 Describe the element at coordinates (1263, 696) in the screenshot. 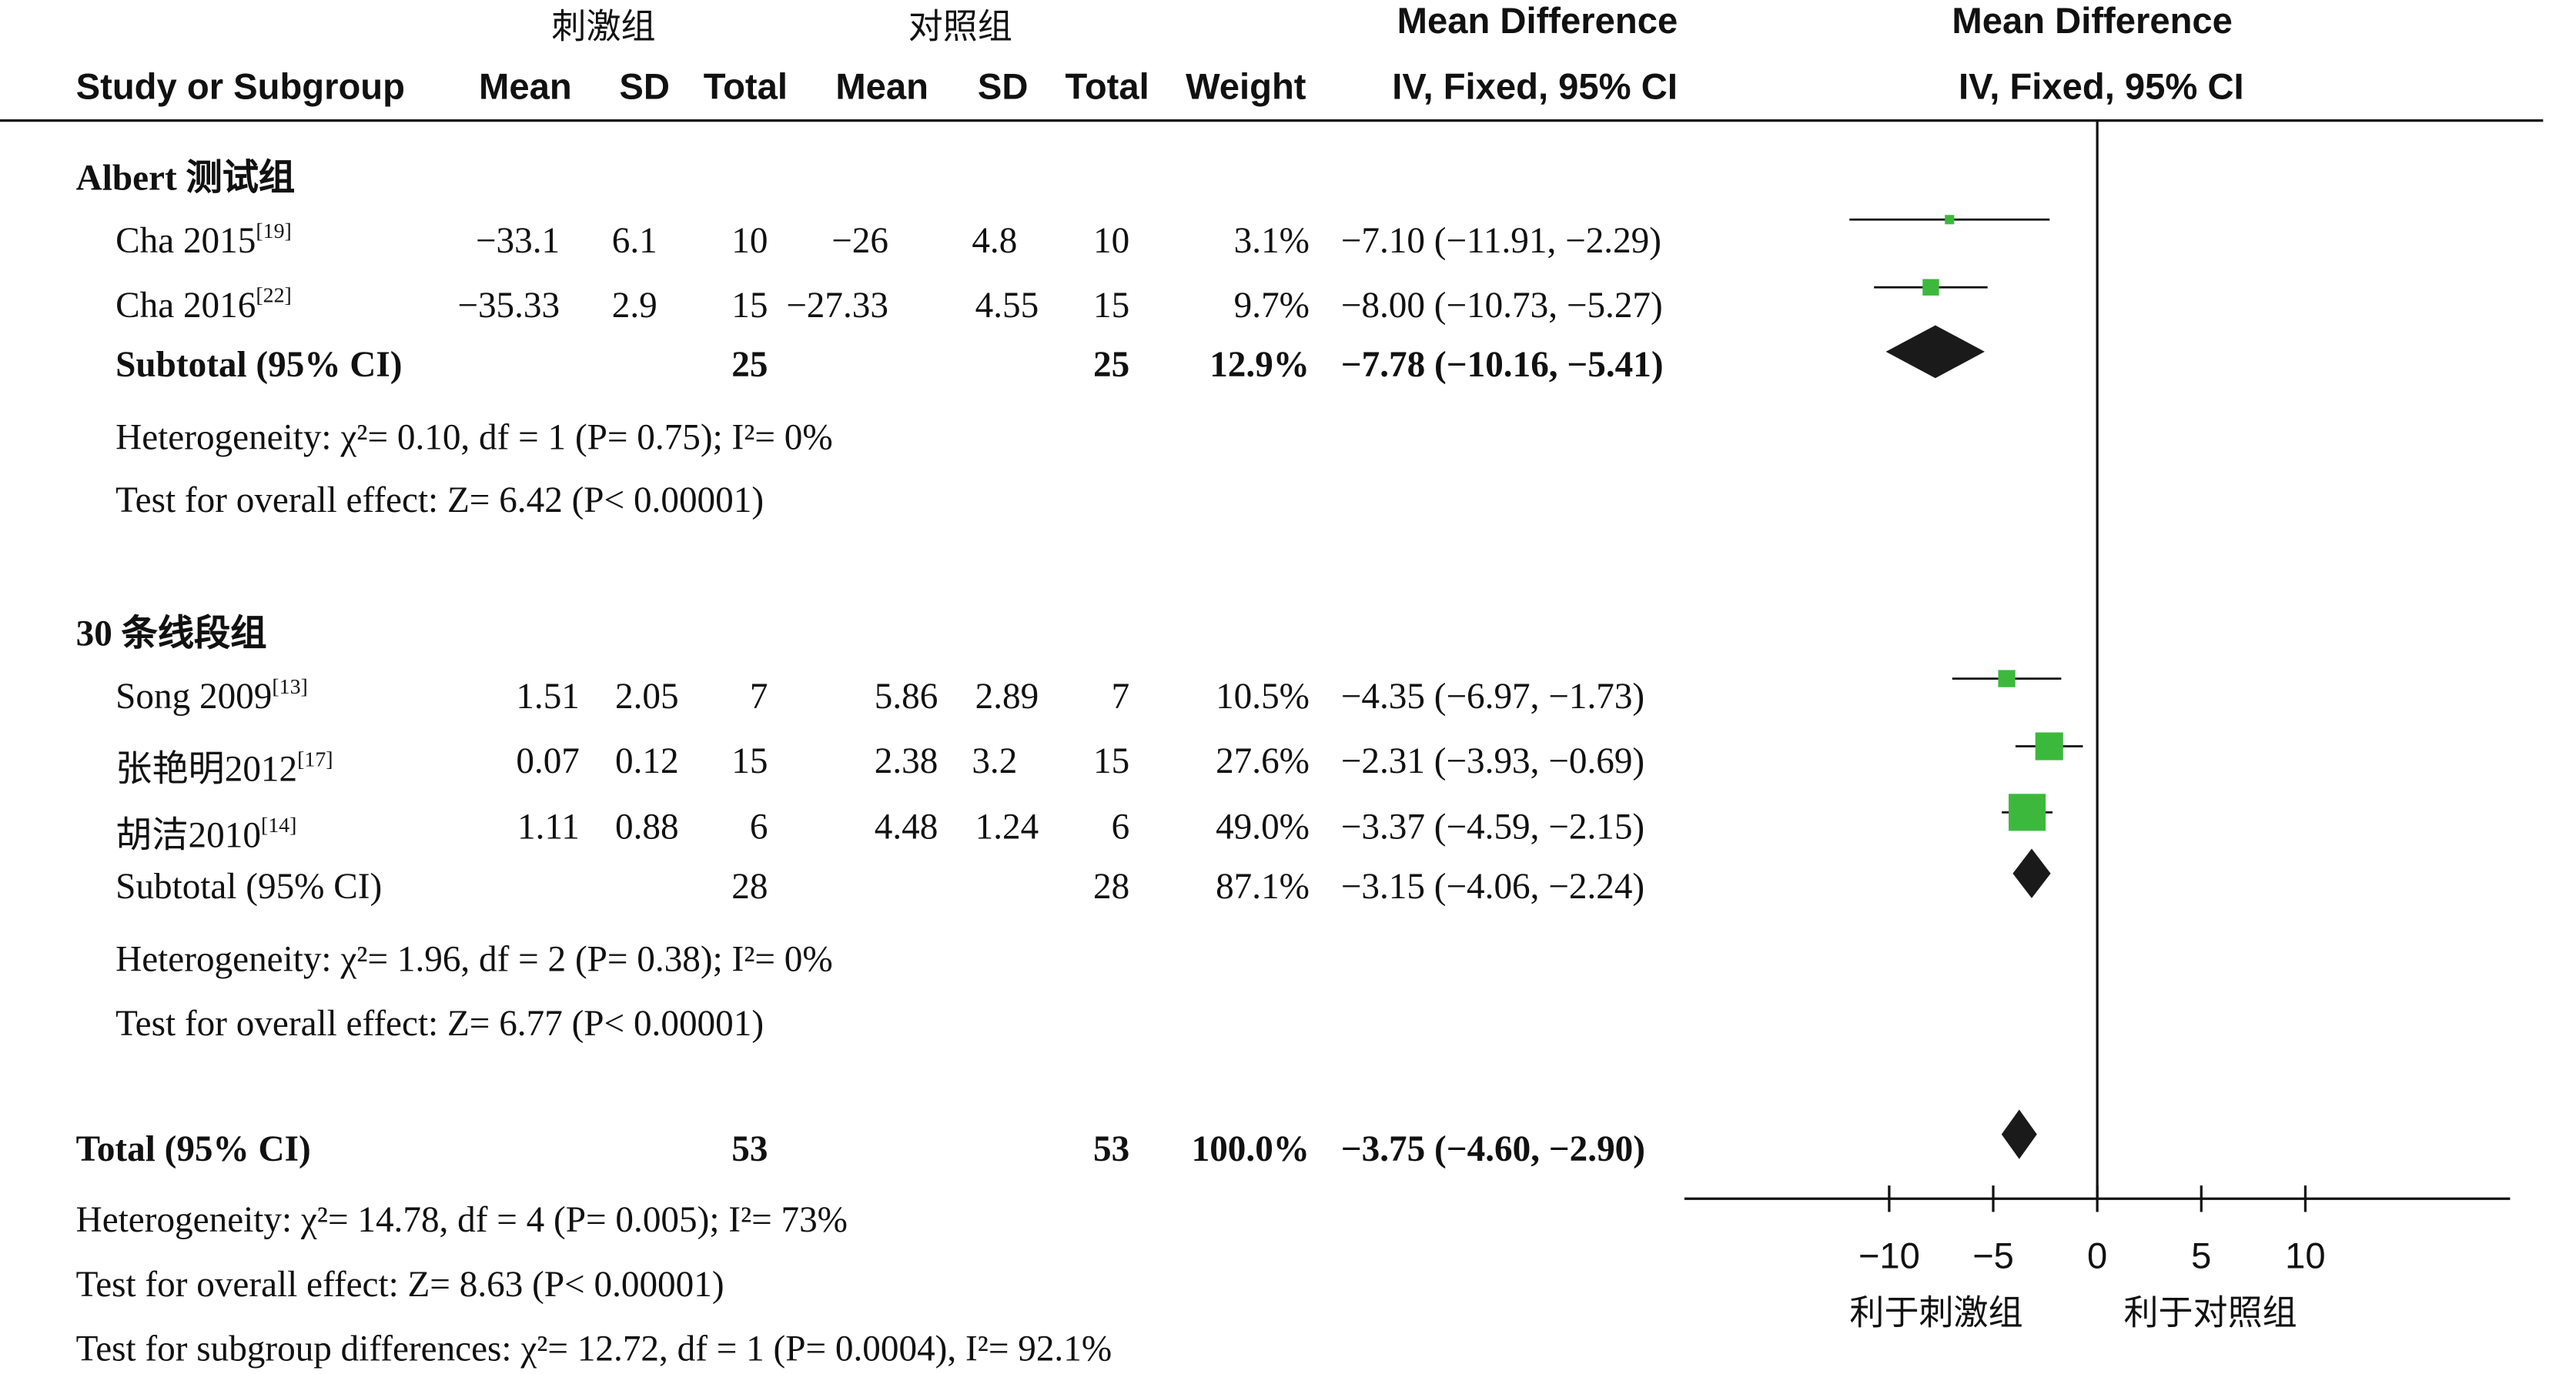

I see `weight-cell: 10.5%` at that location.